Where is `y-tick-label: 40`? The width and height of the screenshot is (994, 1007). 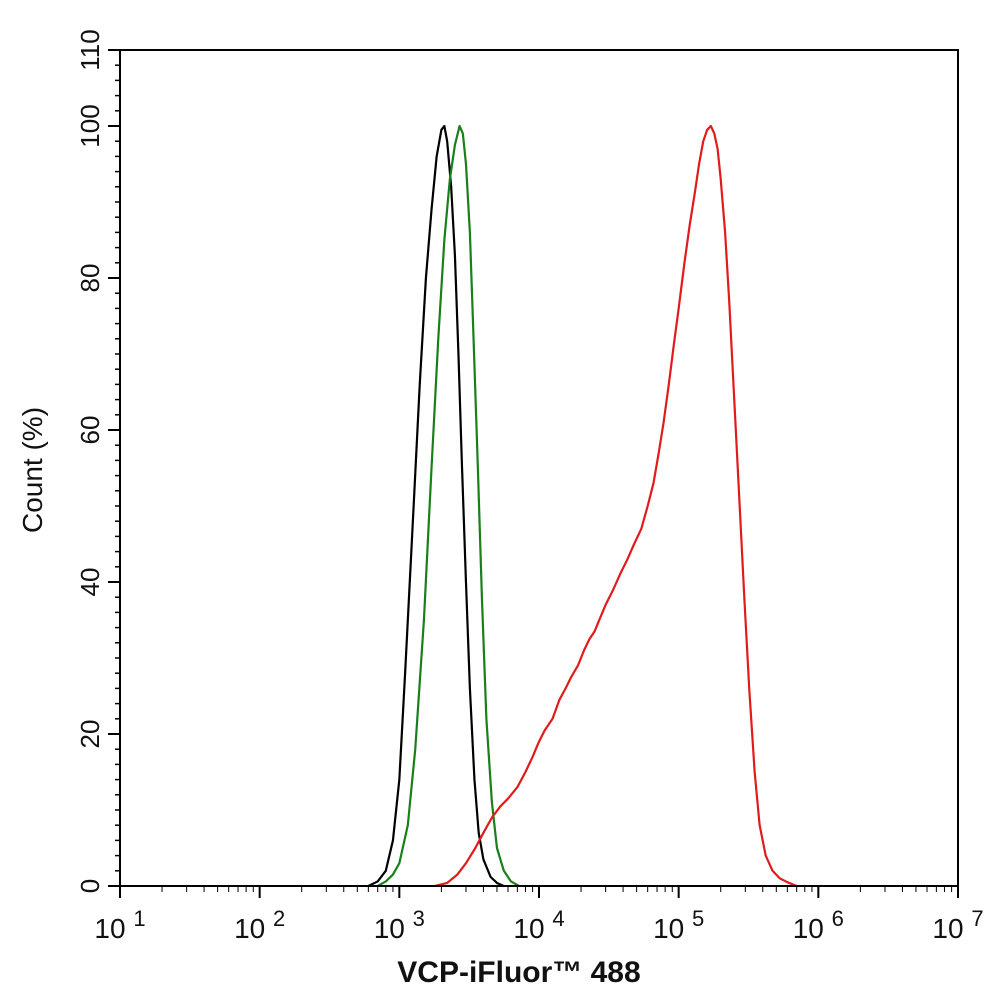 y-tick-label: 40 is located at coordinates (90, 582).